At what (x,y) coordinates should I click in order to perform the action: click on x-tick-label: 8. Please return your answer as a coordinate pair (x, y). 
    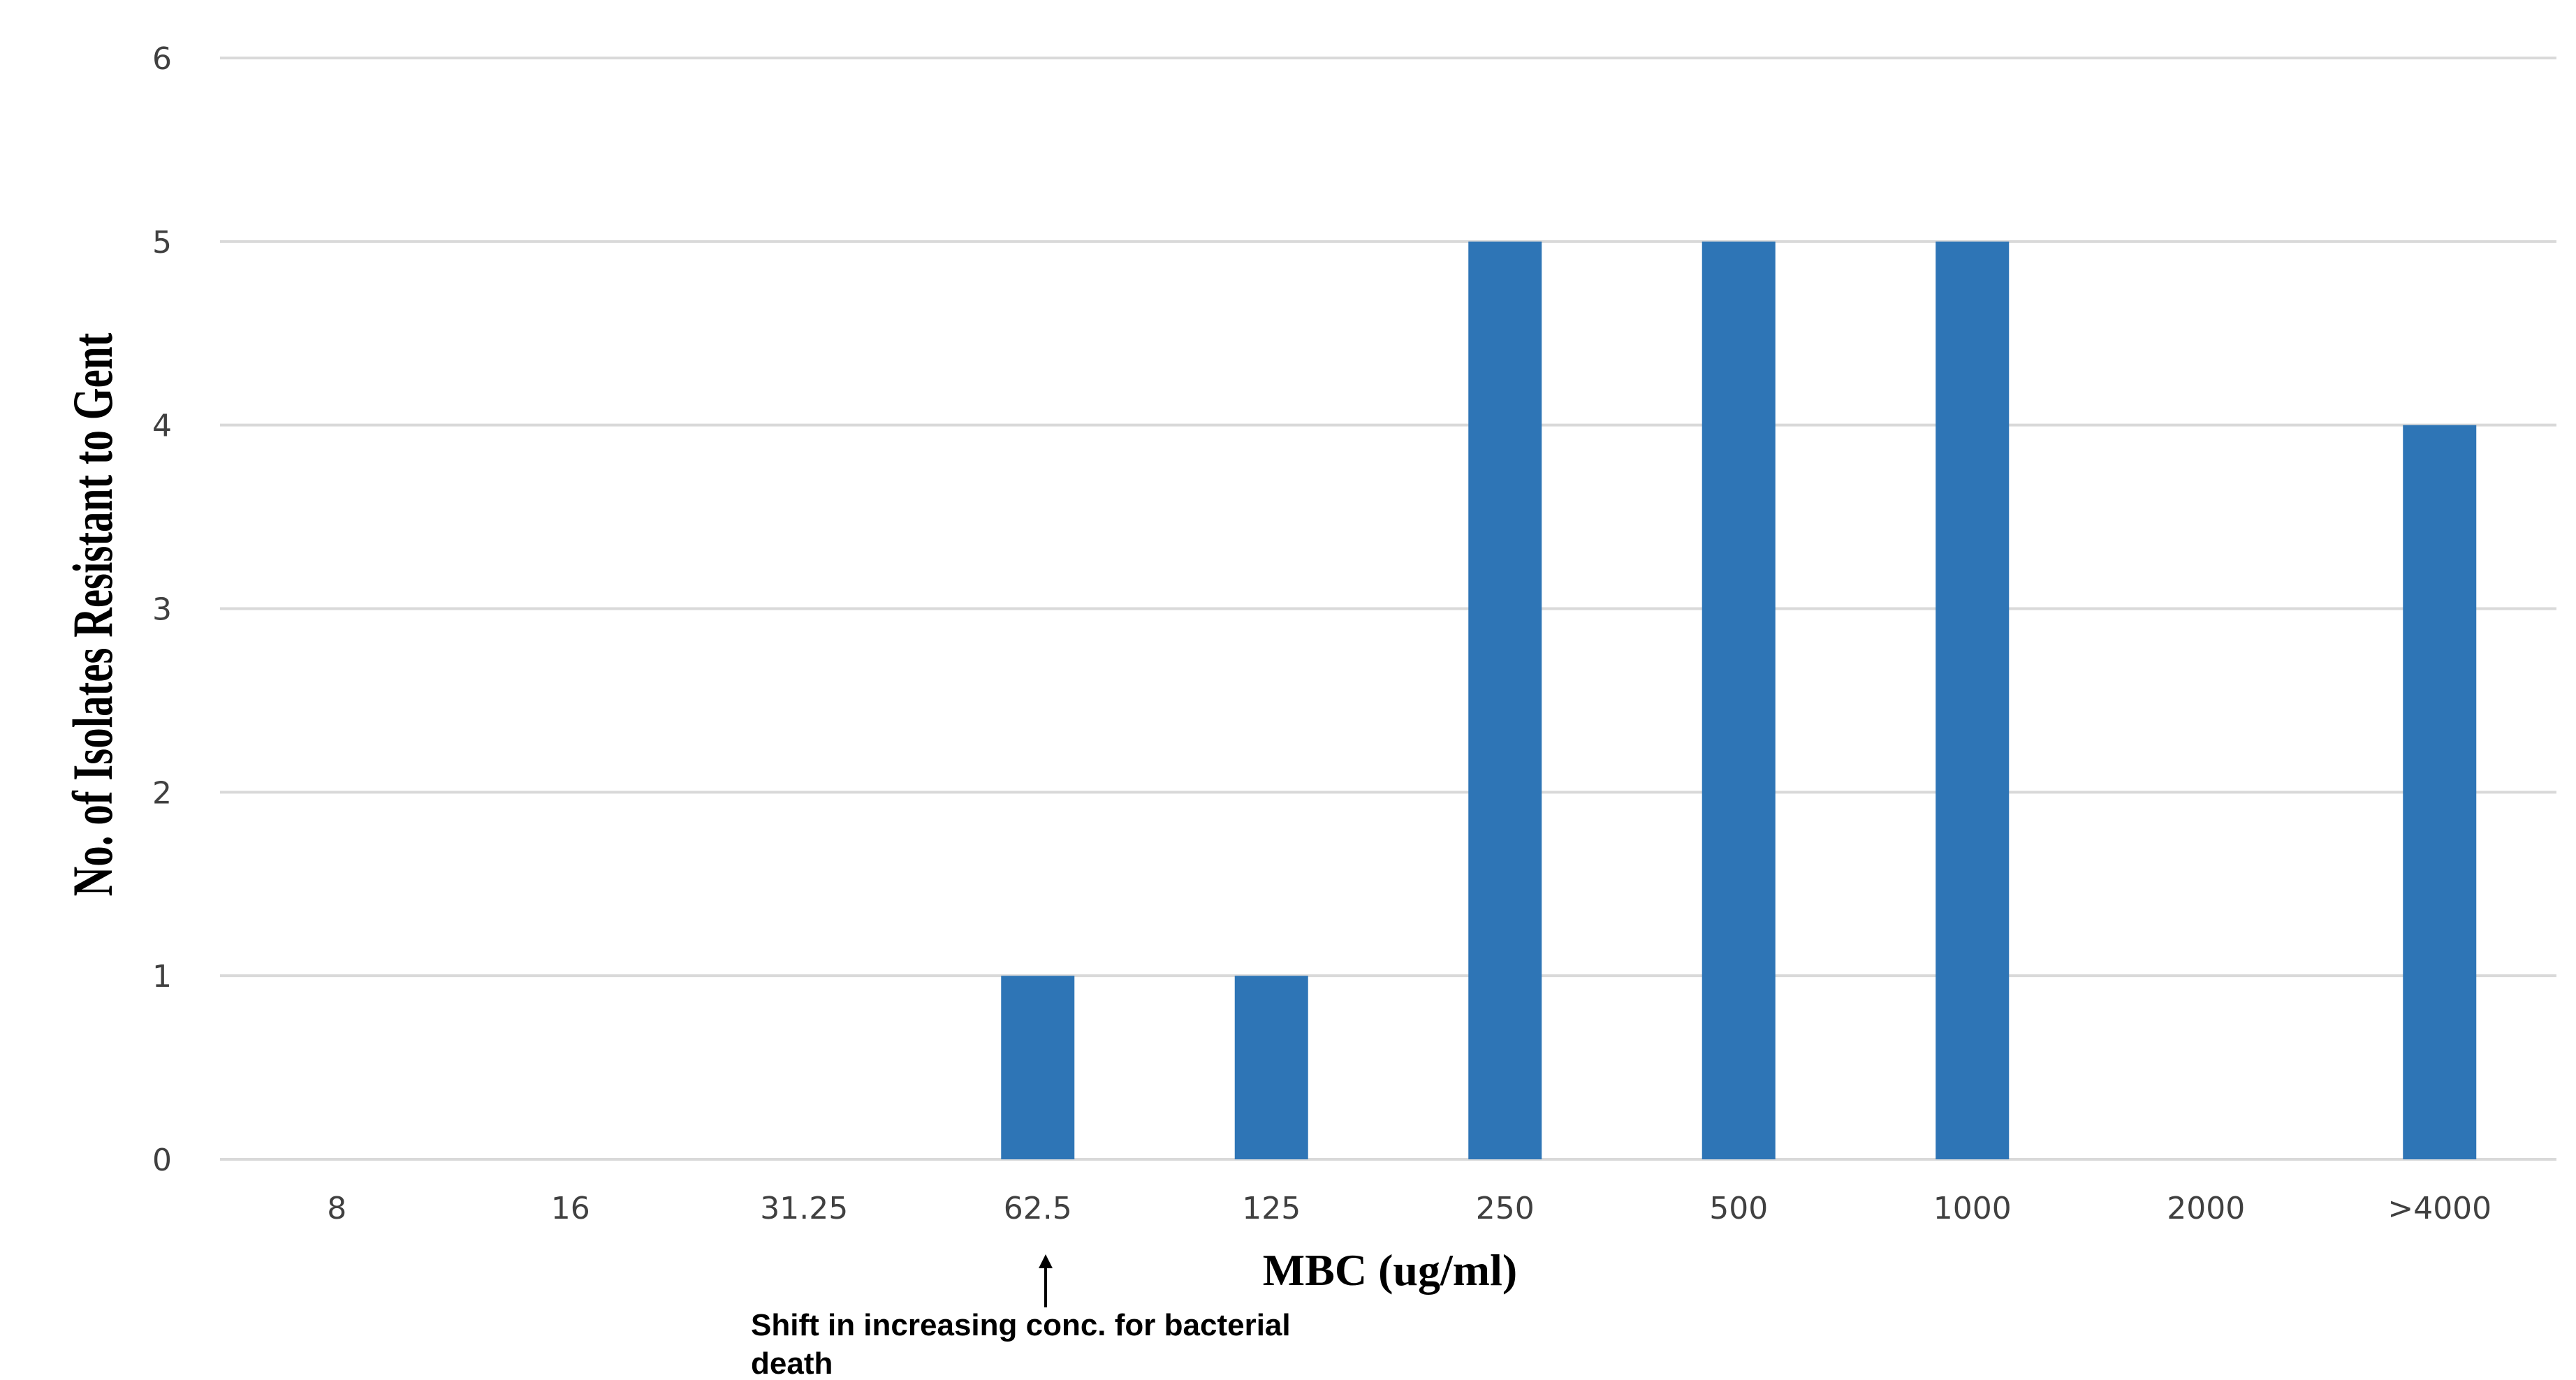
    Looking at the image, I should click on (336, 1208).